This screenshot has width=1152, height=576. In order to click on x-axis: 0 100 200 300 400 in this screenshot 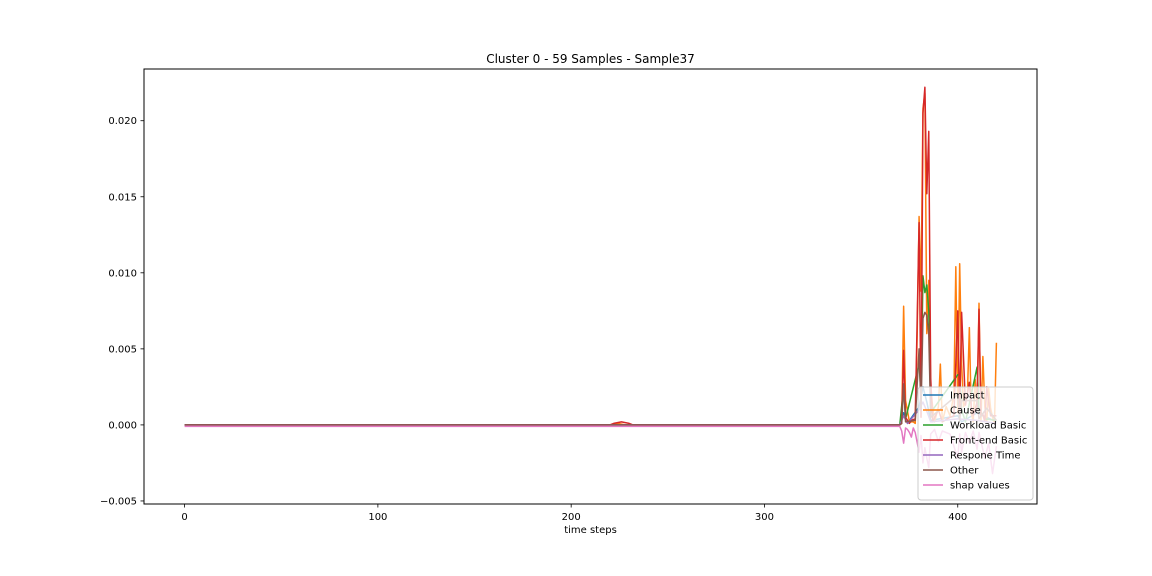, I will do `click(574, 513)`.